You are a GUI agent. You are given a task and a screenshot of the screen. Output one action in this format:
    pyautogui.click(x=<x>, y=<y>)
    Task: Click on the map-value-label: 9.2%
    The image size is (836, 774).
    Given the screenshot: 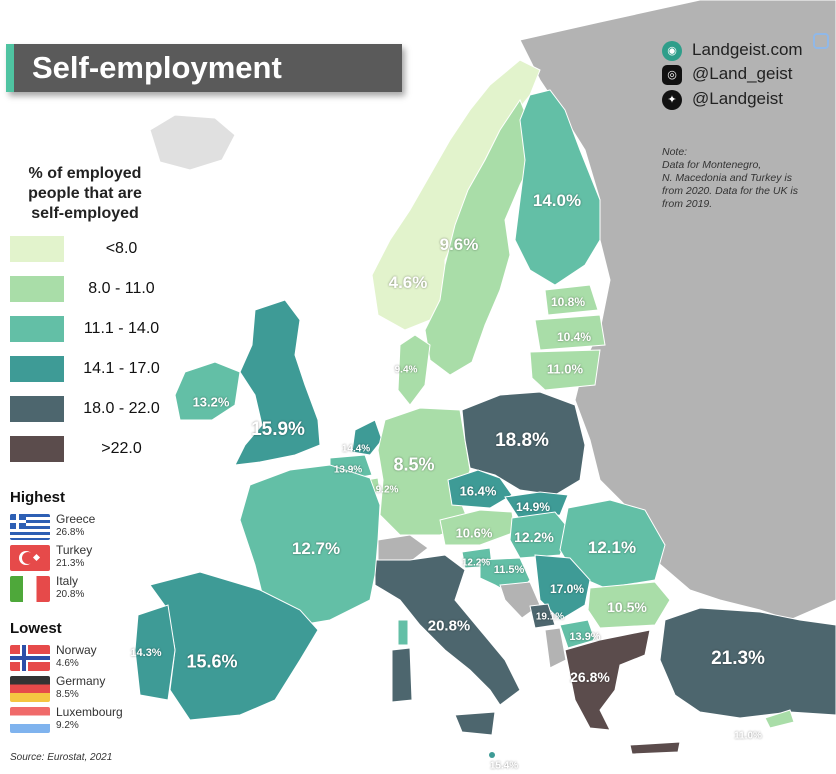 What is the action you would take?
    pyautogui.click(x=387, y=490)
    